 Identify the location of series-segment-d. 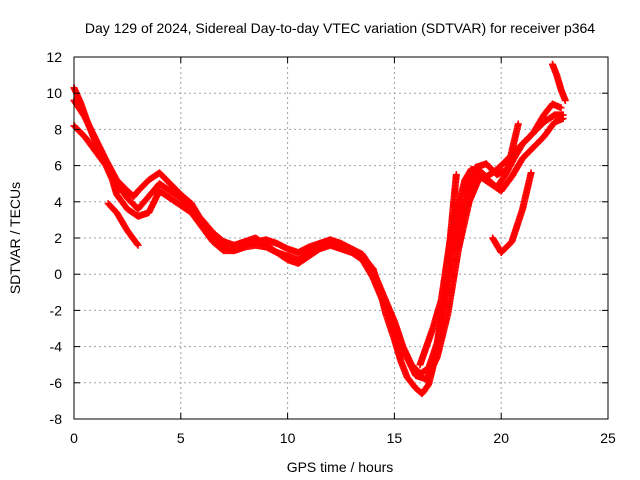
(123, 224).